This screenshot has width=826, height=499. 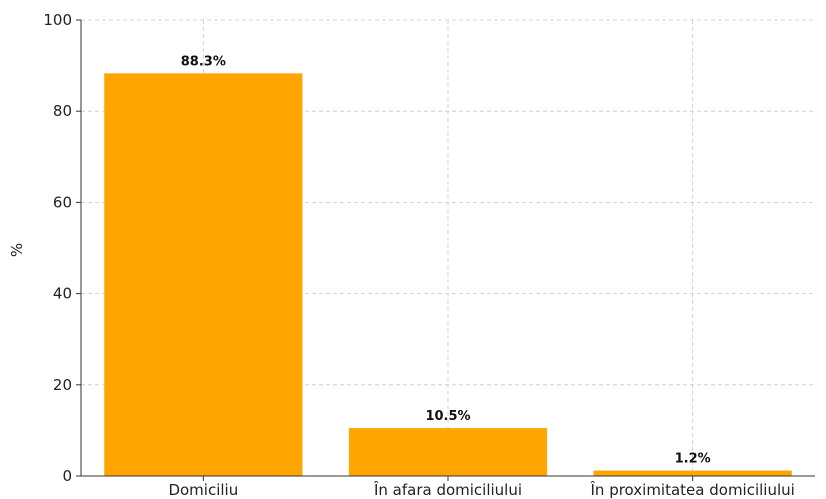 I want to click on y-tick-label: 40, so click(x=62, y=294).